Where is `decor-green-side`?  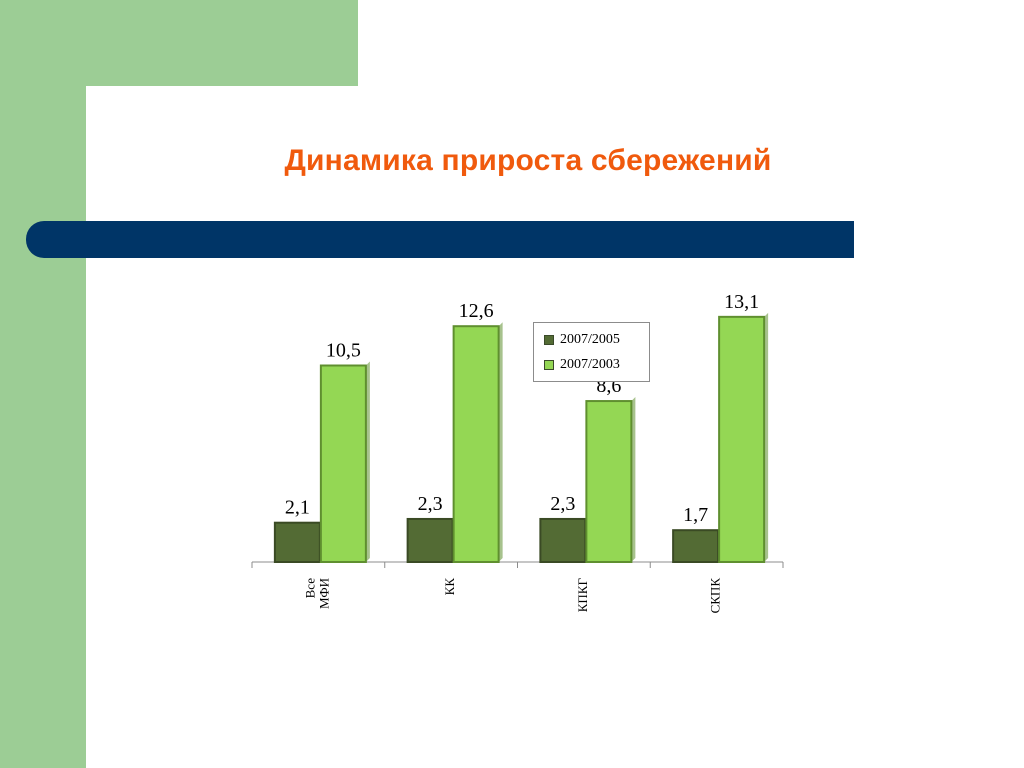 decor-green-side is located at coordinates (43, 384).